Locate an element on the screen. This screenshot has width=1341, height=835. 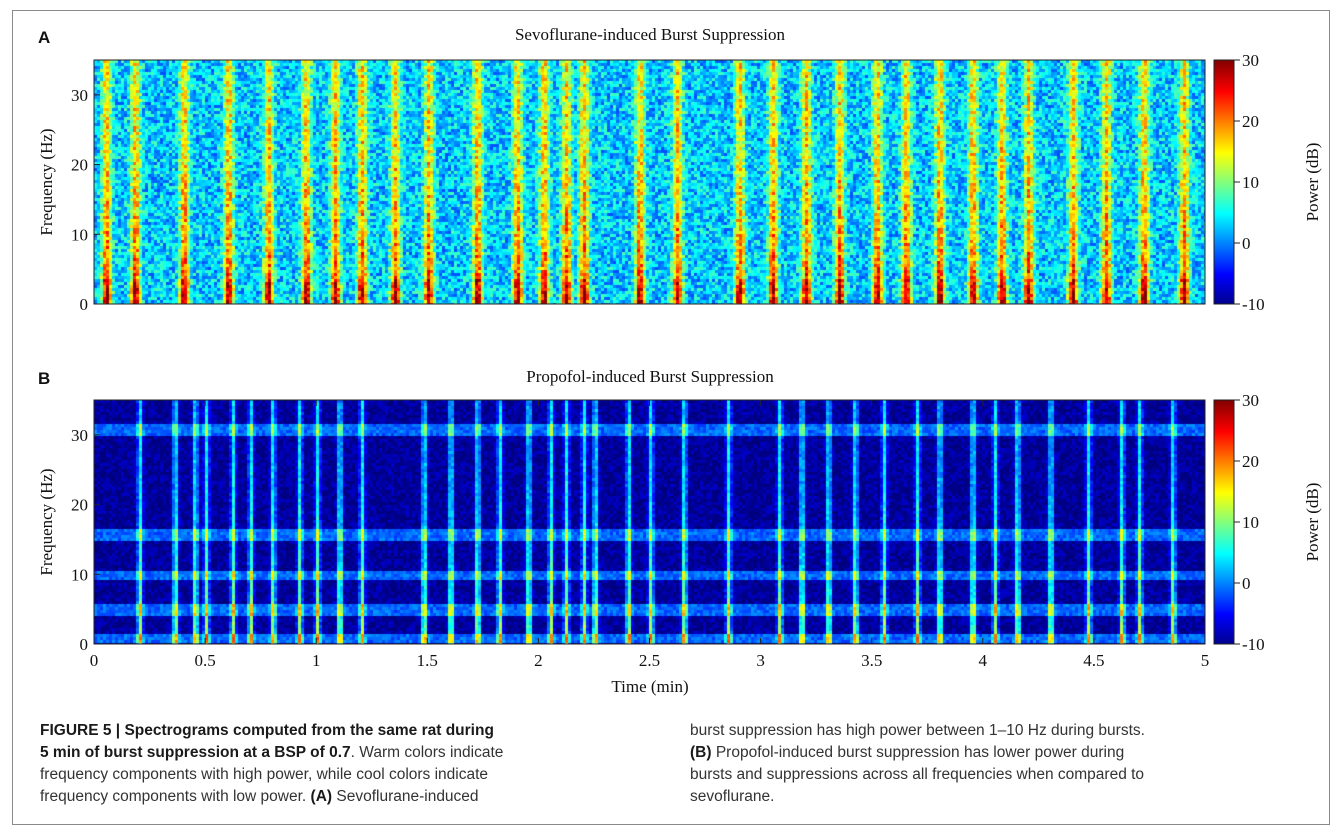
x-tick-label: 4.5 is located at coordinates (1093, 660).